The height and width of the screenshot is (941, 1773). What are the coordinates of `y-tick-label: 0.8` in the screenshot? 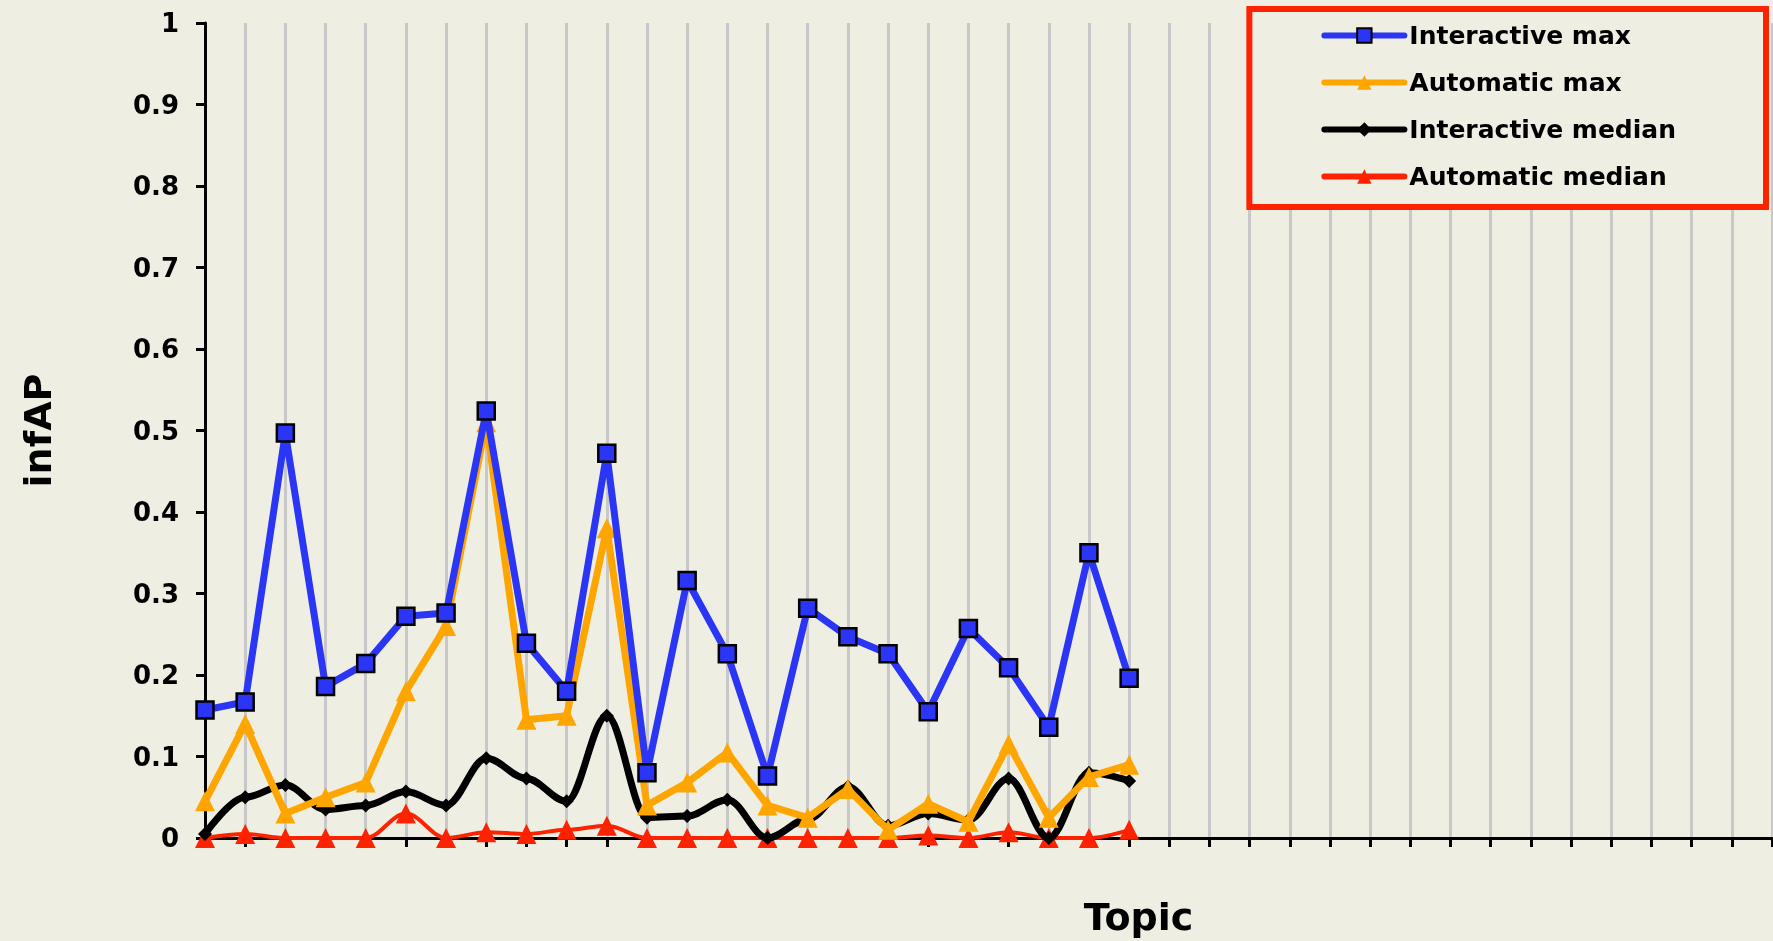 It's located at (155, 186).